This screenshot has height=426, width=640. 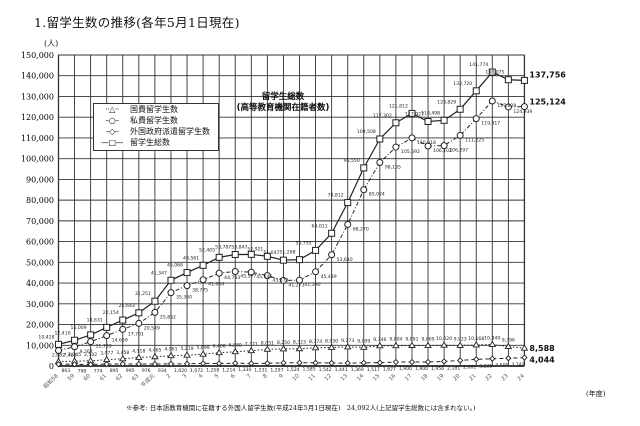 What do you see at coordinates (127, 306) in the screenshot?
I see `svg-text: 25,643` at bounding box center [127, 306].